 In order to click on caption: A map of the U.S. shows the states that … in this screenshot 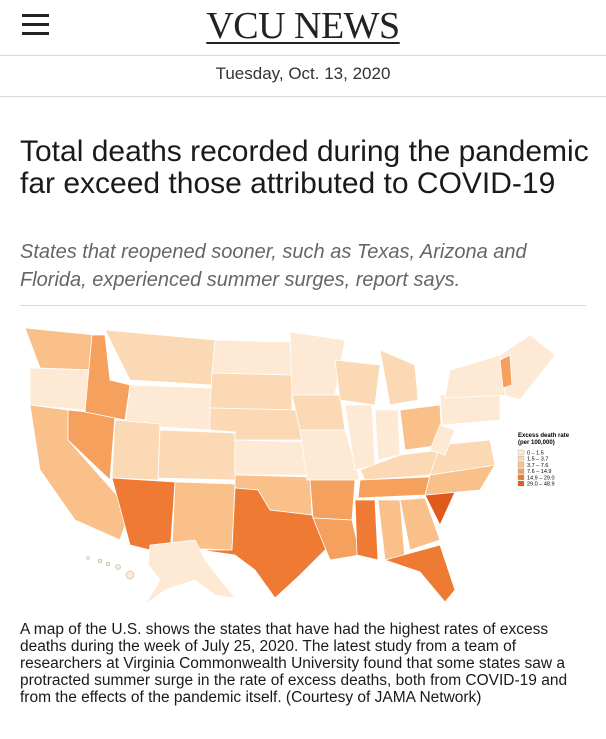, I will do `click(294, 663)`.